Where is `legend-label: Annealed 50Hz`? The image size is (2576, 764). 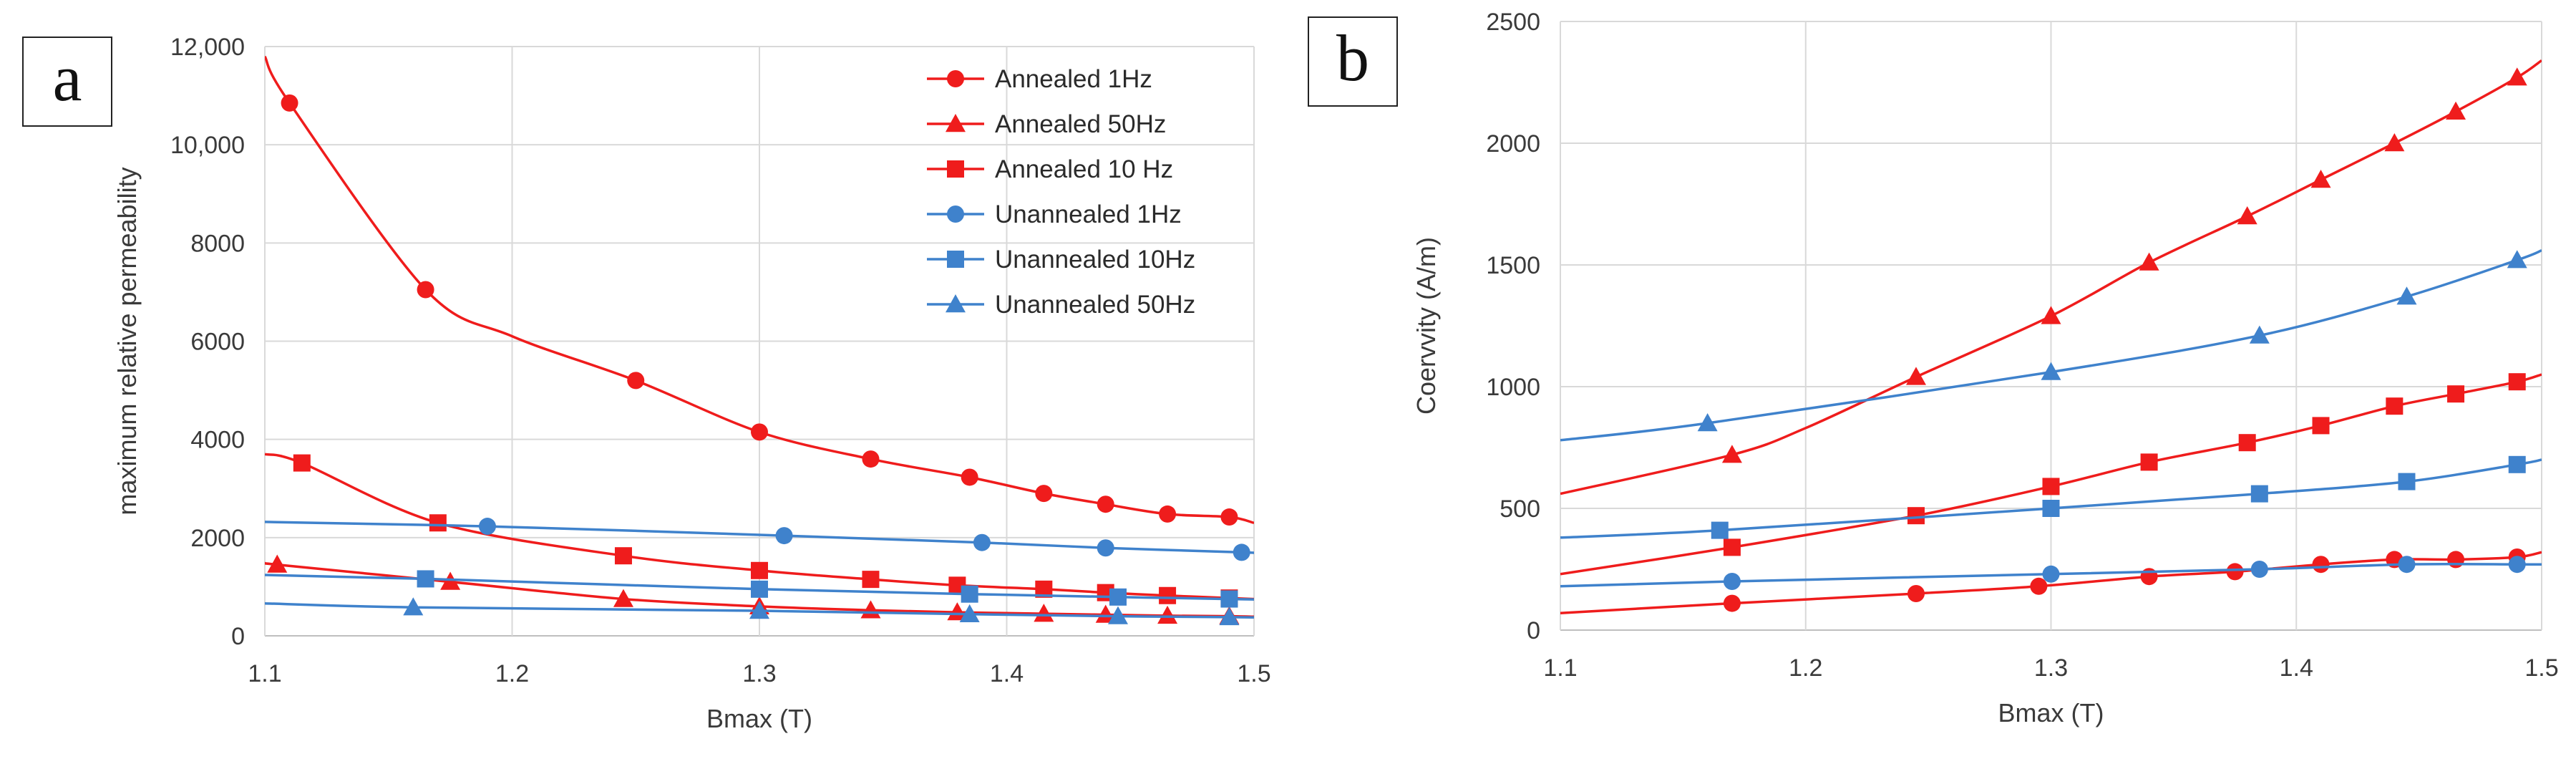 legend-label: Annealed 50Hz is located at coordinates (1080, 124).